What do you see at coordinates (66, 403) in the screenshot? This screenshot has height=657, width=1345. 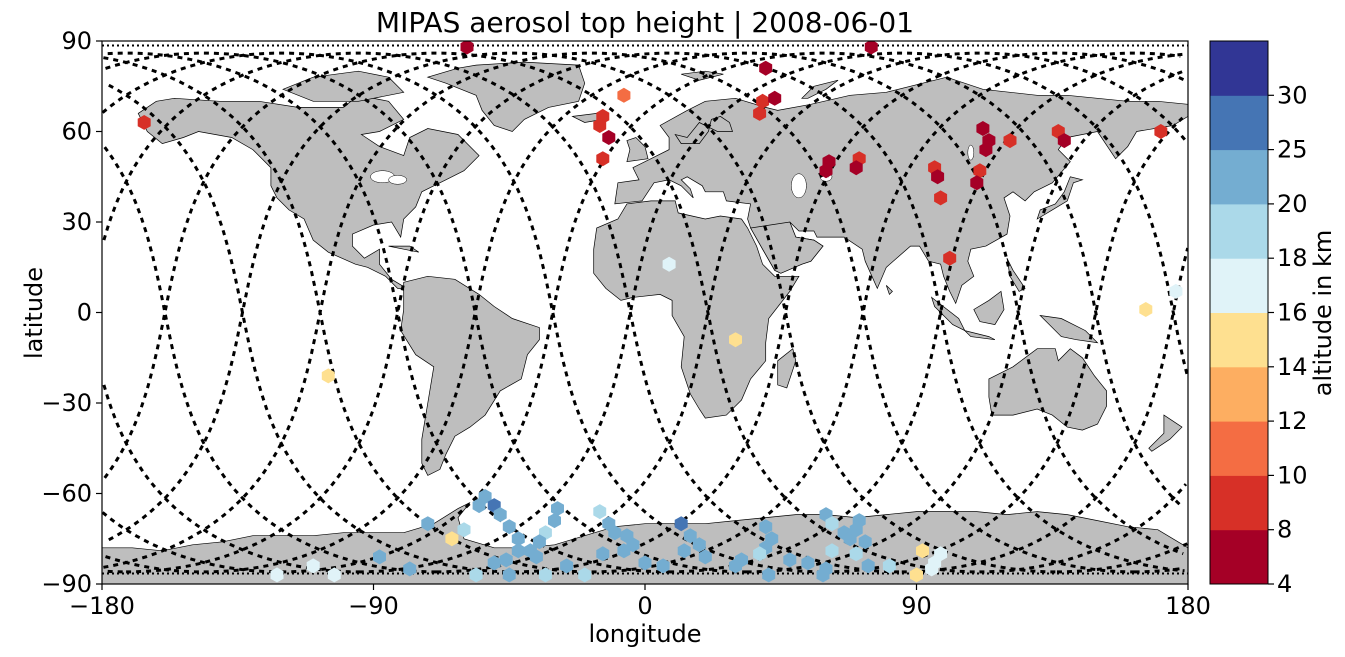 I see `y-tick-label-2: −30` at bounding box center [66, 403].